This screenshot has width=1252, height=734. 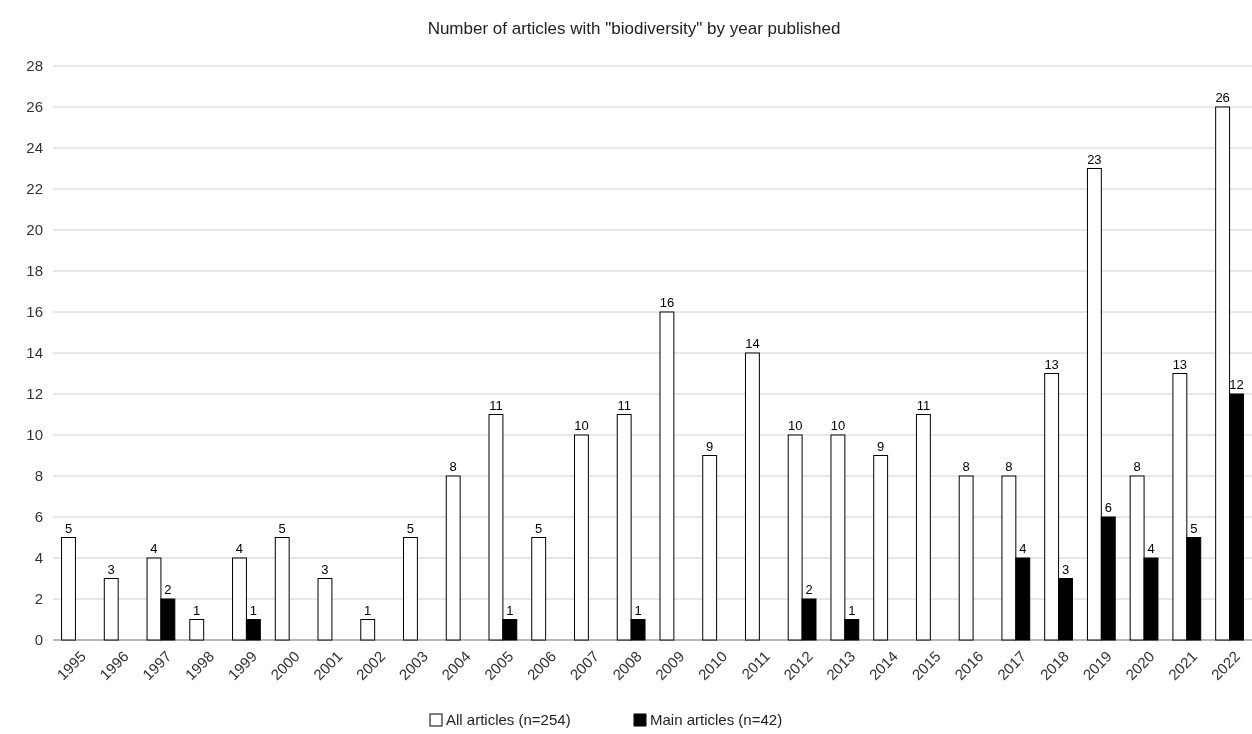 What do you see at coordinates (667, 302) in the screenshot?
I see `data-label: 16` at bounding box center [667, 302].